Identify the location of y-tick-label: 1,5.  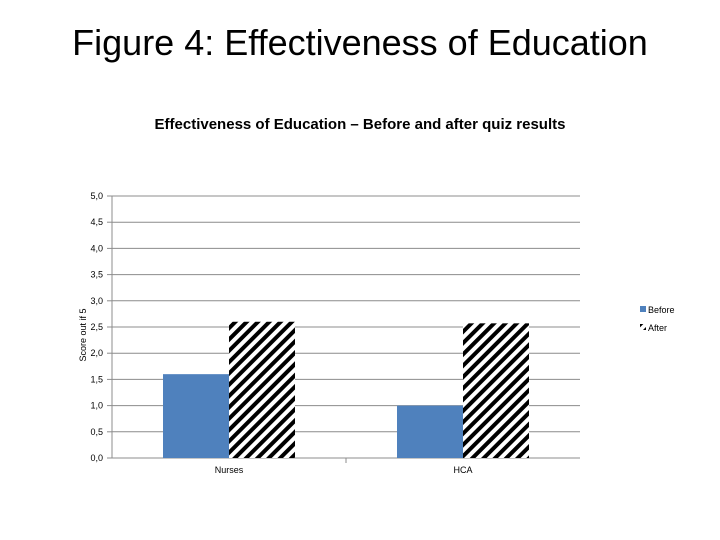
(96, 379).